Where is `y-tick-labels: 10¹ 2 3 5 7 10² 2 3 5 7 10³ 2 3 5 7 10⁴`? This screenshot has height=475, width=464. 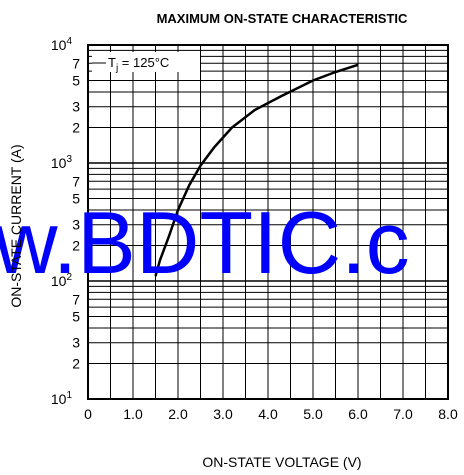 y-tick-labels: 10¹ 2 3 5 7 10² 2 3 5 7 10³ 2 3 5 7 10⁴ is located at coordinates (65, 221).